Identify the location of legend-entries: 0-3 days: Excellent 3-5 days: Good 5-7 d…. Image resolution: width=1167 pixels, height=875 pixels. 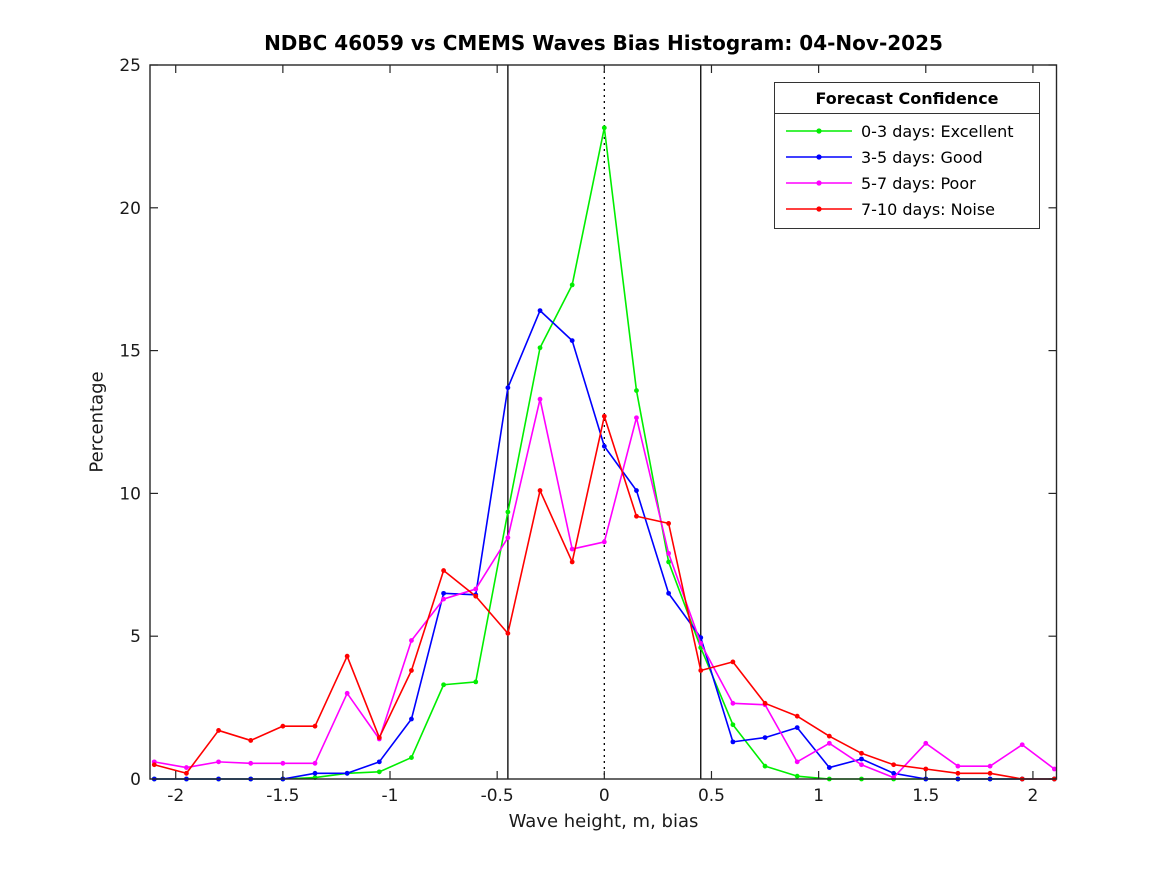
(907, 171).